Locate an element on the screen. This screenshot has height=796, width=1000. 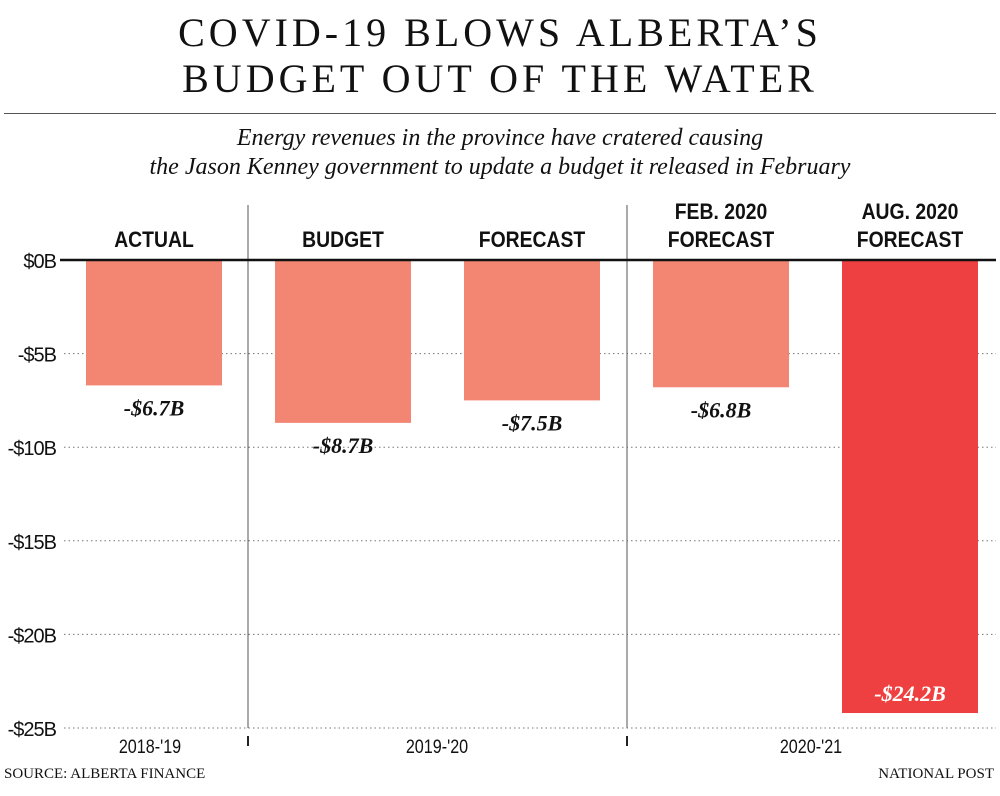
data-label: -$7.5B is located at coordinates (532, 422).